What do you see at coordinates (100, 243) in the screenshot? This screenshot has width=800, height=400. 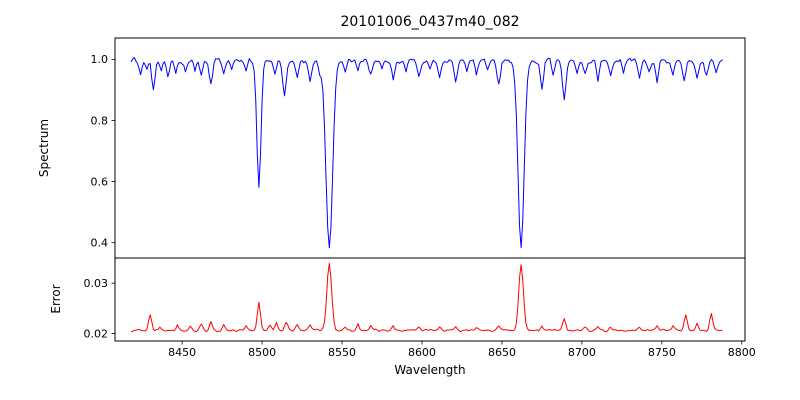 I see `y-tick-label: 0.4` at bounding box center [100, 243].